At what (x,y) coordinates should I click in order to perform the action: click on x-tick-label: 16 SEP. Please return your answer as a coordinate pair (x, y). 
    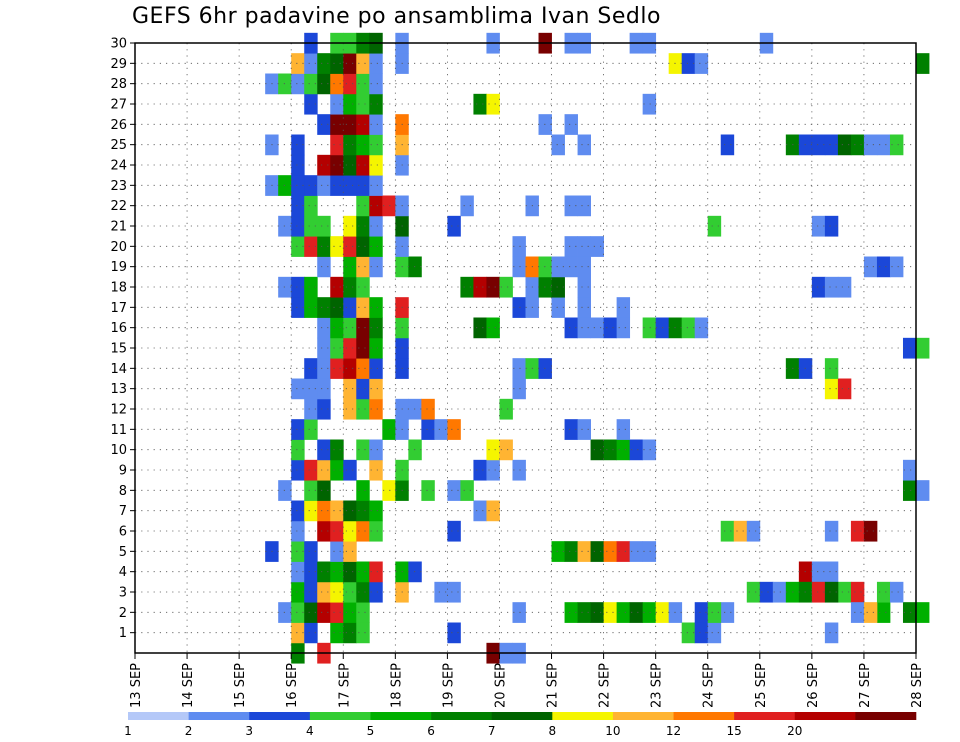
    Looking at the image, I should click on (292, 685).